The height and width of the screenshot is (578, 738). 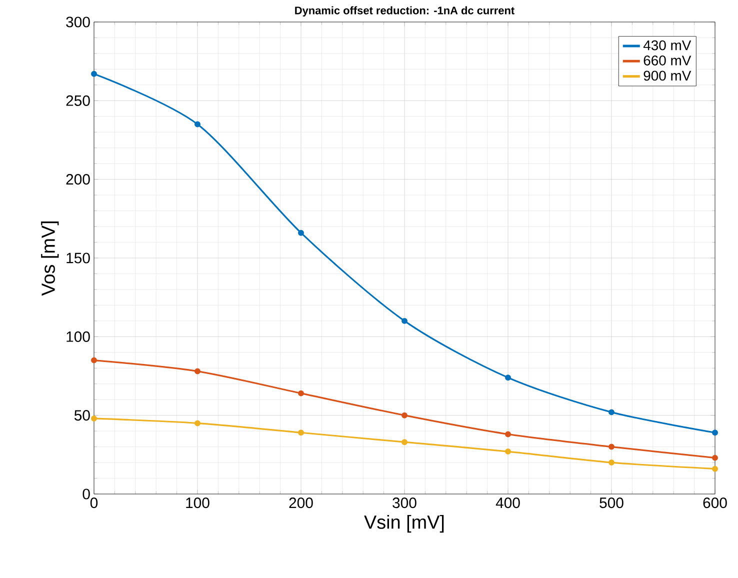 I want to click on y-tick-label: 250, so click(x=78, y=100).